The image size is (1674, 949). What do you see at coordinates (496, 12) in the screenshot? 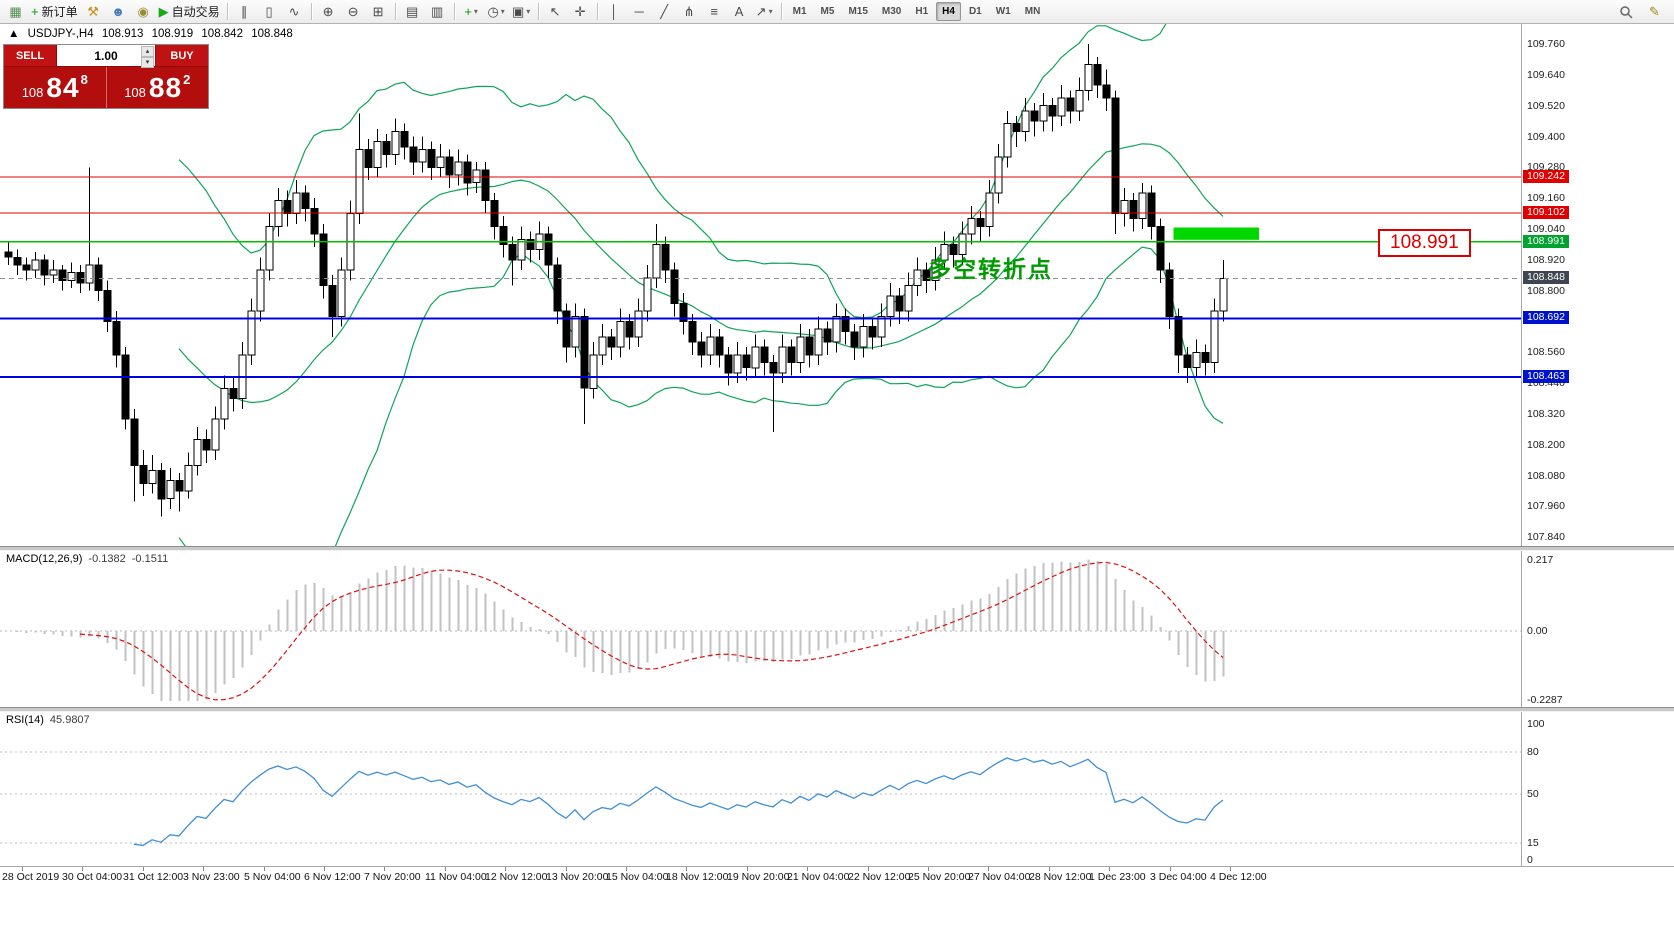
I see `periods-icon: ◷ ▾` at bounding box center [496, 12].